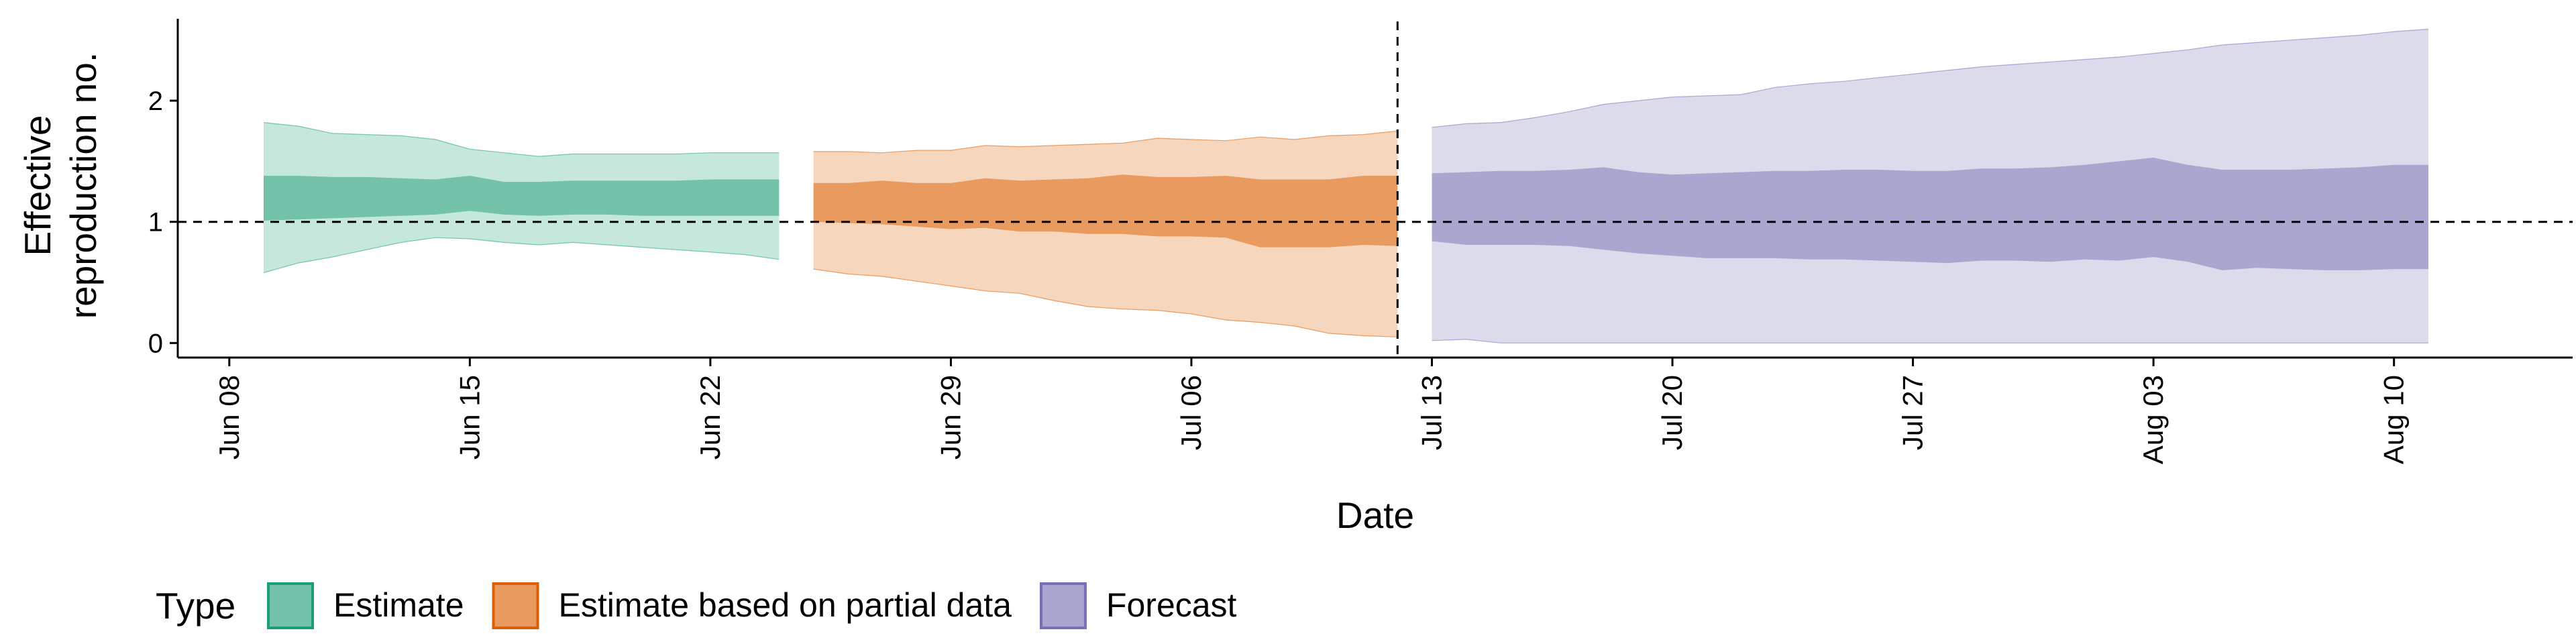 This screenshot has width=2576, height=644. What do you see at coordinates (1913, 412) in the screenshot?
I see `x-tick-label: Jul 27` at bounding box center [1913, 412].